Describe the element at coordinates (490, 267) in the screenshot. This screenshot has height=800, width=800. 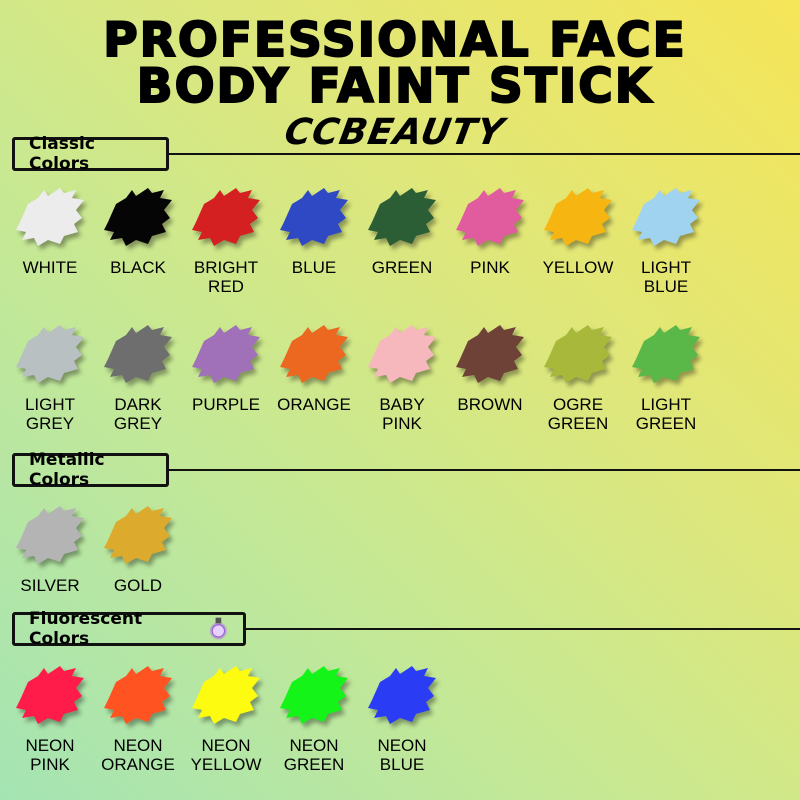
I see `color-label: PINK` at that location.